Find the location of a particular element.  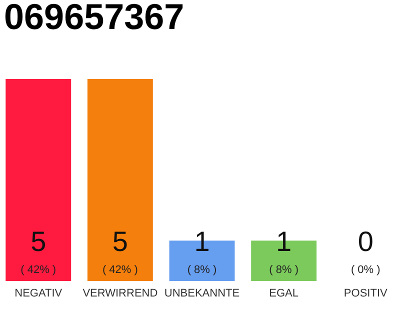

x-tick-label: UNBEKANNTE is located at coordinates (202, 294).